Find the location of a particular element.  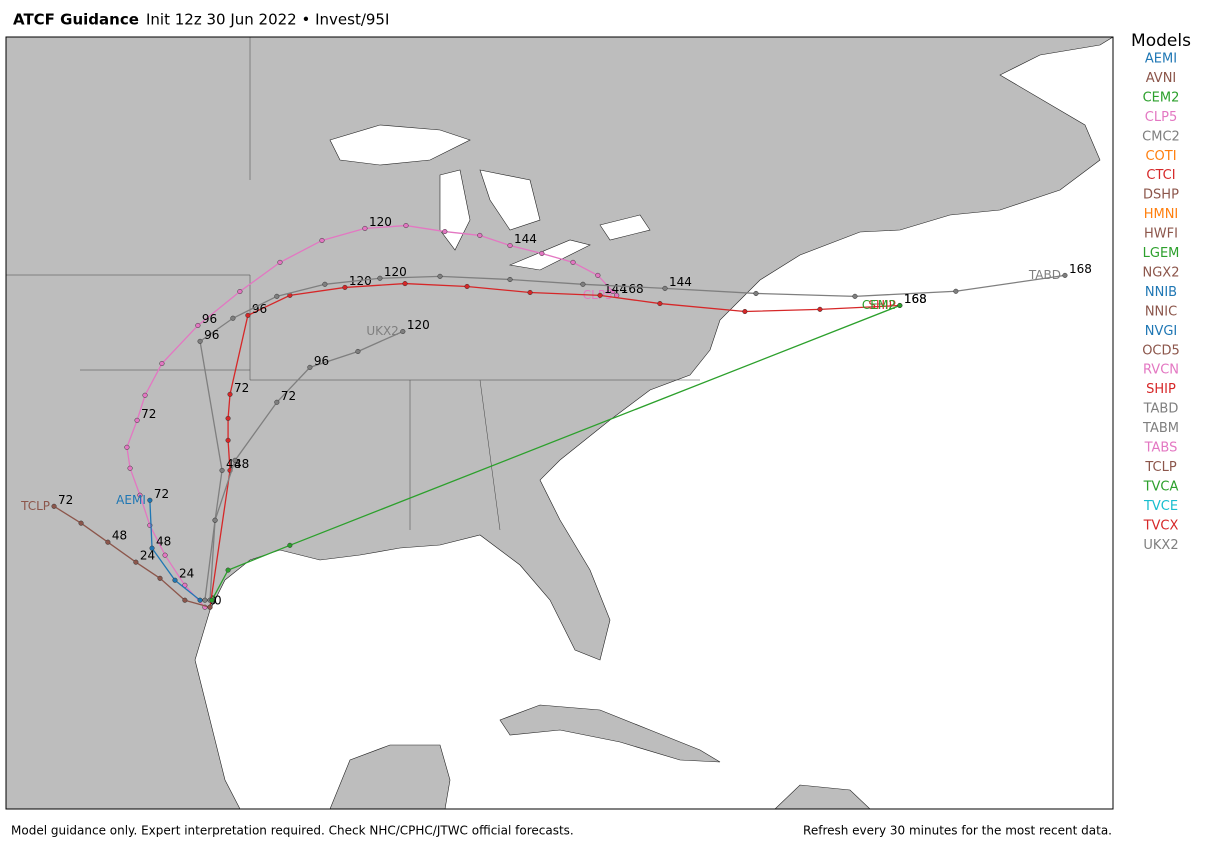

track-model-label: CEM2 is located at coordinates (879, 305).